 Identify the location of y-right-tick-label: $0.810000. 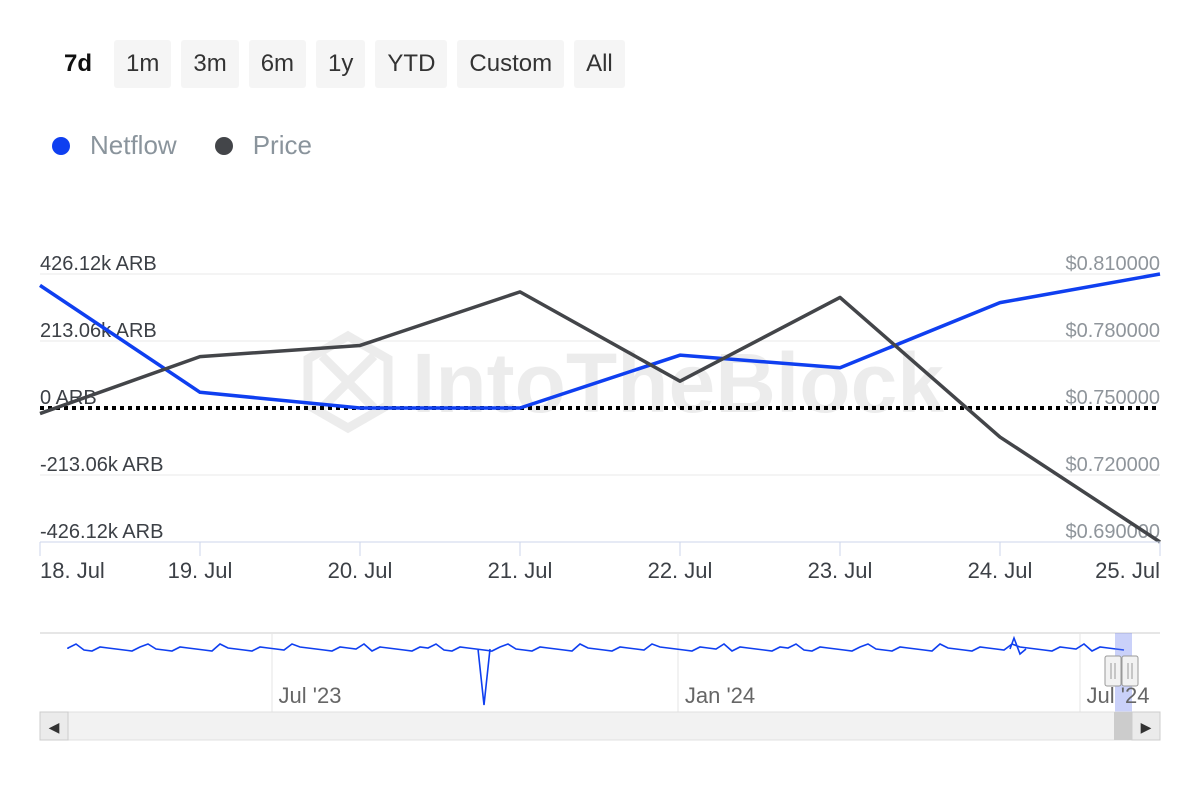
(1112, 264).